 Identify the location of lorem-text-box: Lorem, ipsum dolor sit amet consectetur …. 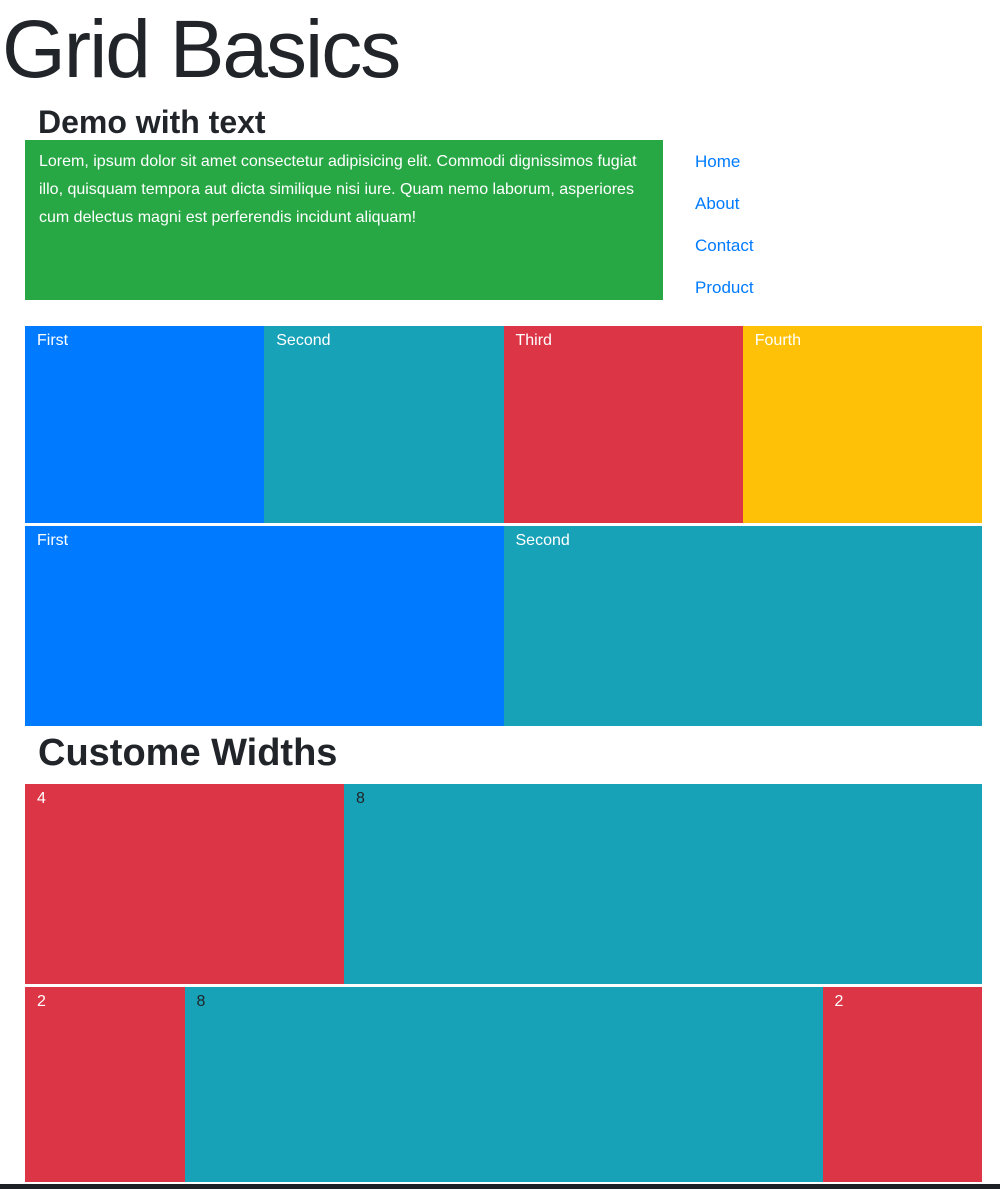
(344, 220).